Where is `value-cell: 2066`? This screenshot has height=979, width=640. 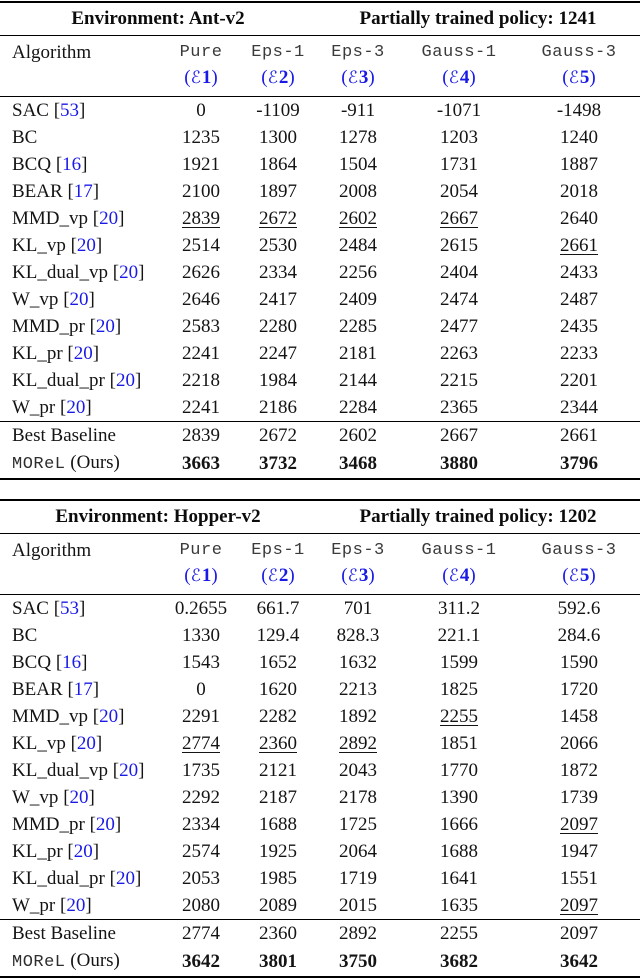
value-cell: 2066 is located at coordinates (579, 743).